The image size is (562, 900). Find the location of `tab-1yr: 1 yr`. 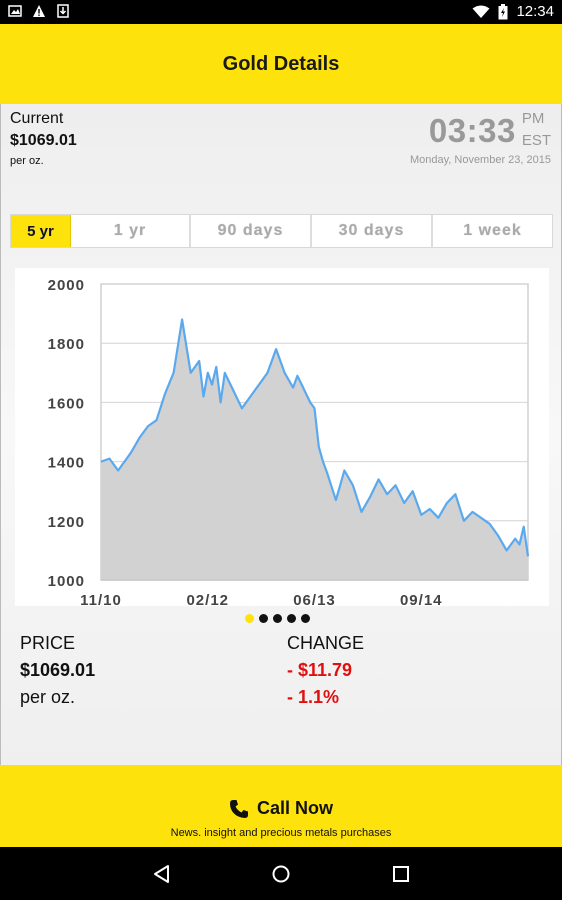

tab-1yr: 1 yr is located at coordinates (131, 231).